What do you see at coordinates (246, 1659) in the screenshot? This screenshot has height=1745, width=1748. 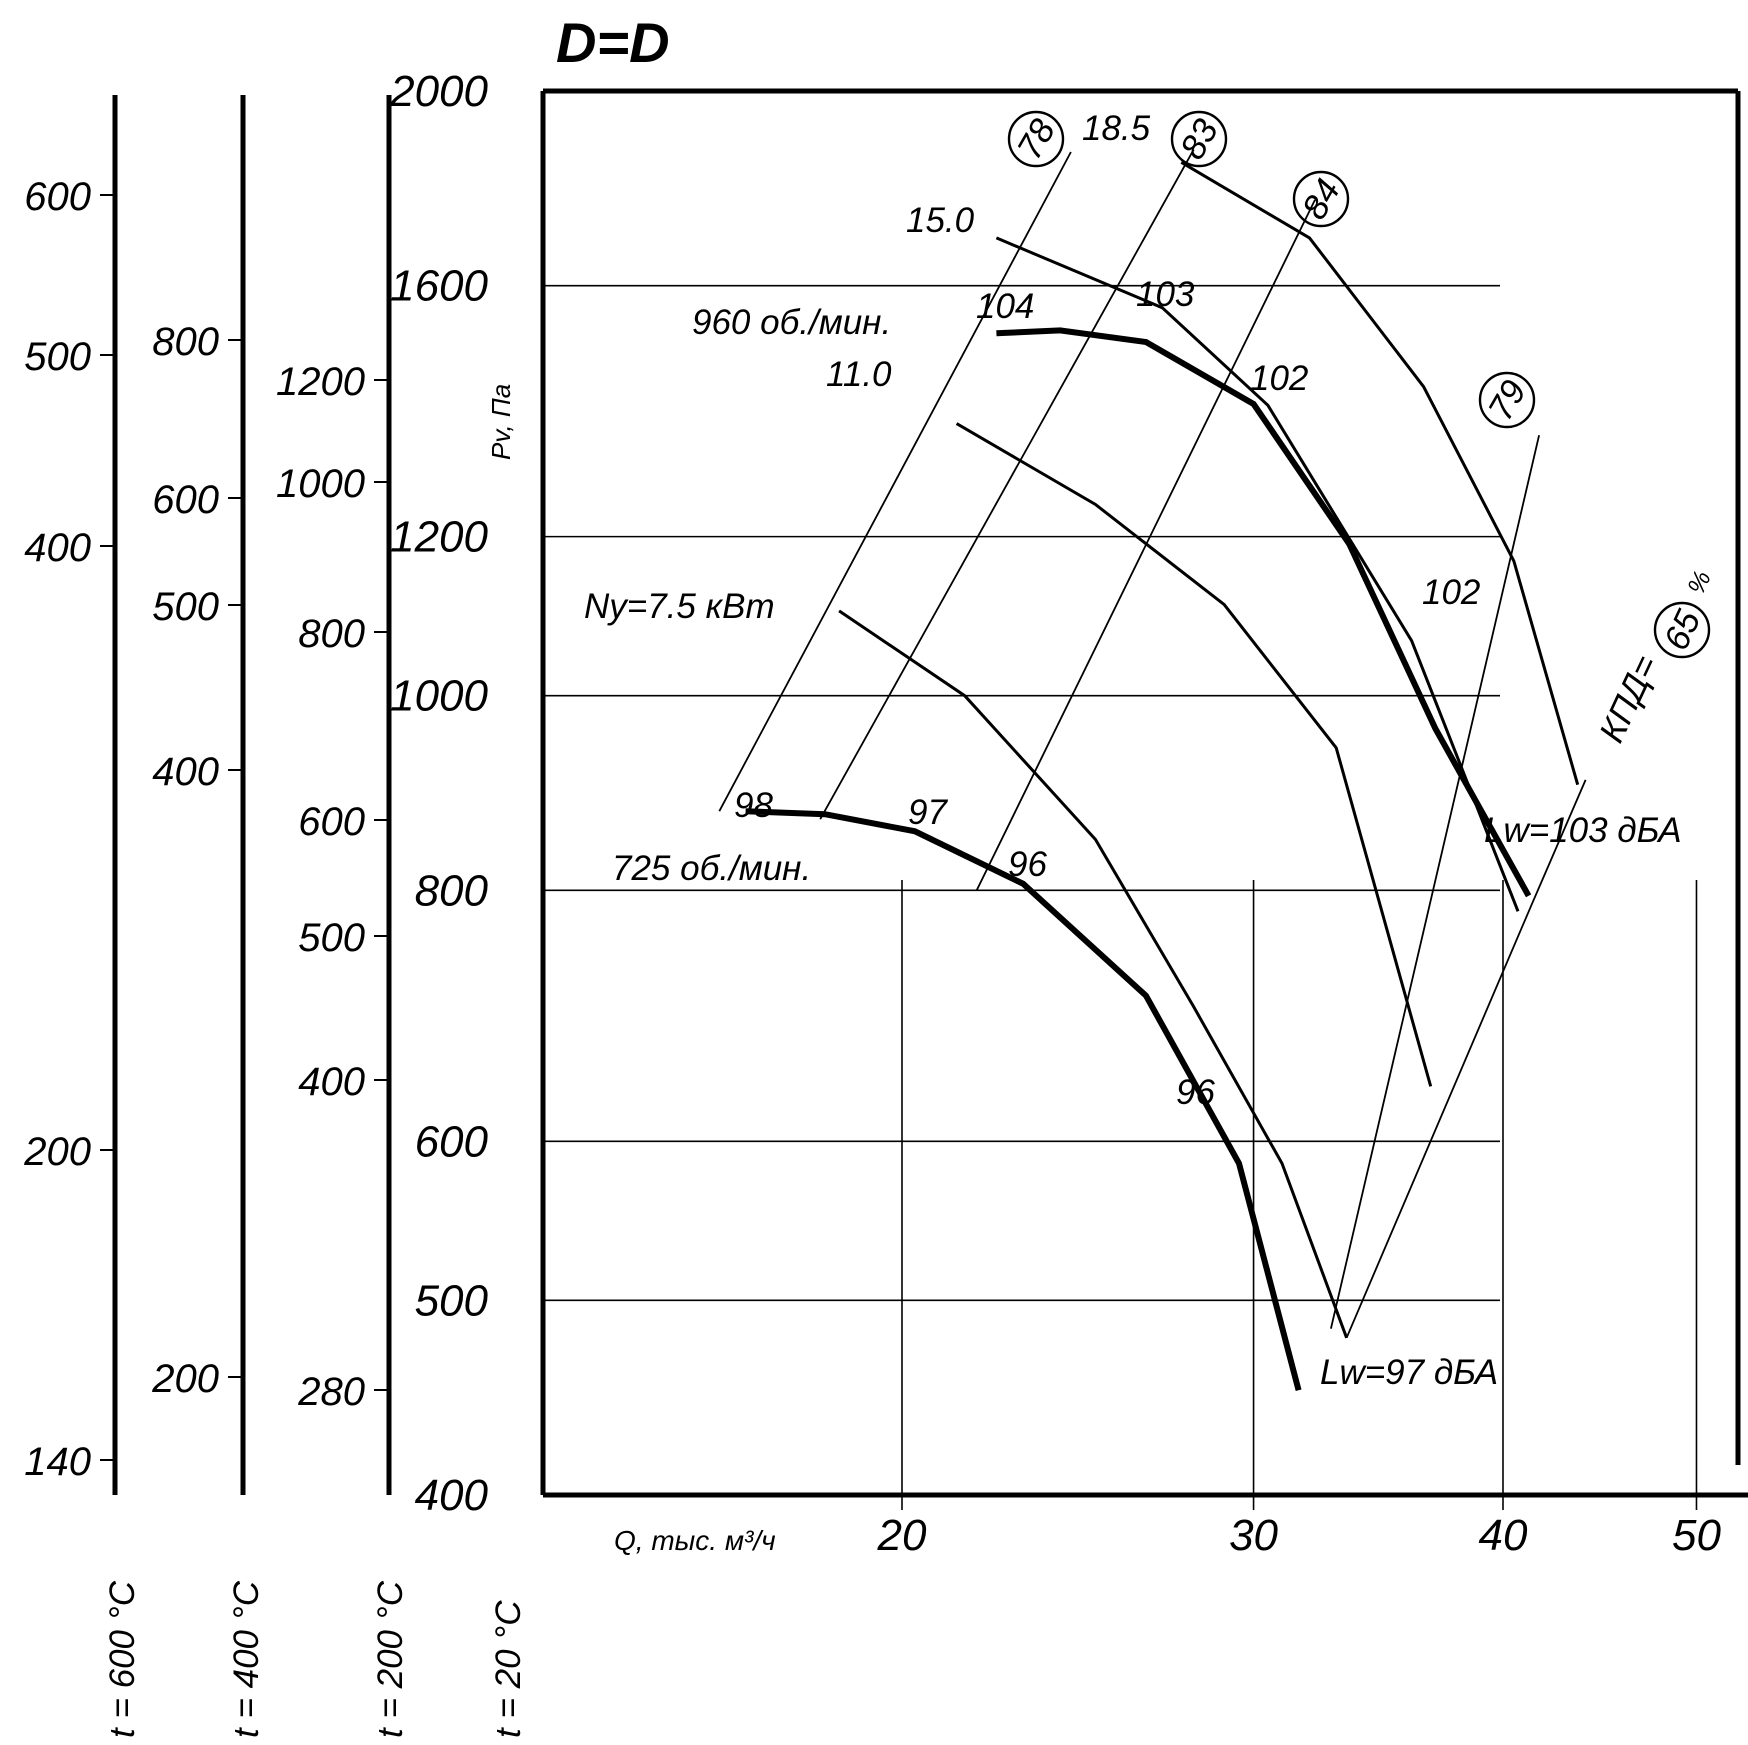 I see `temp-label-400: t = 400 °C` at bounding box center [246, 1659].